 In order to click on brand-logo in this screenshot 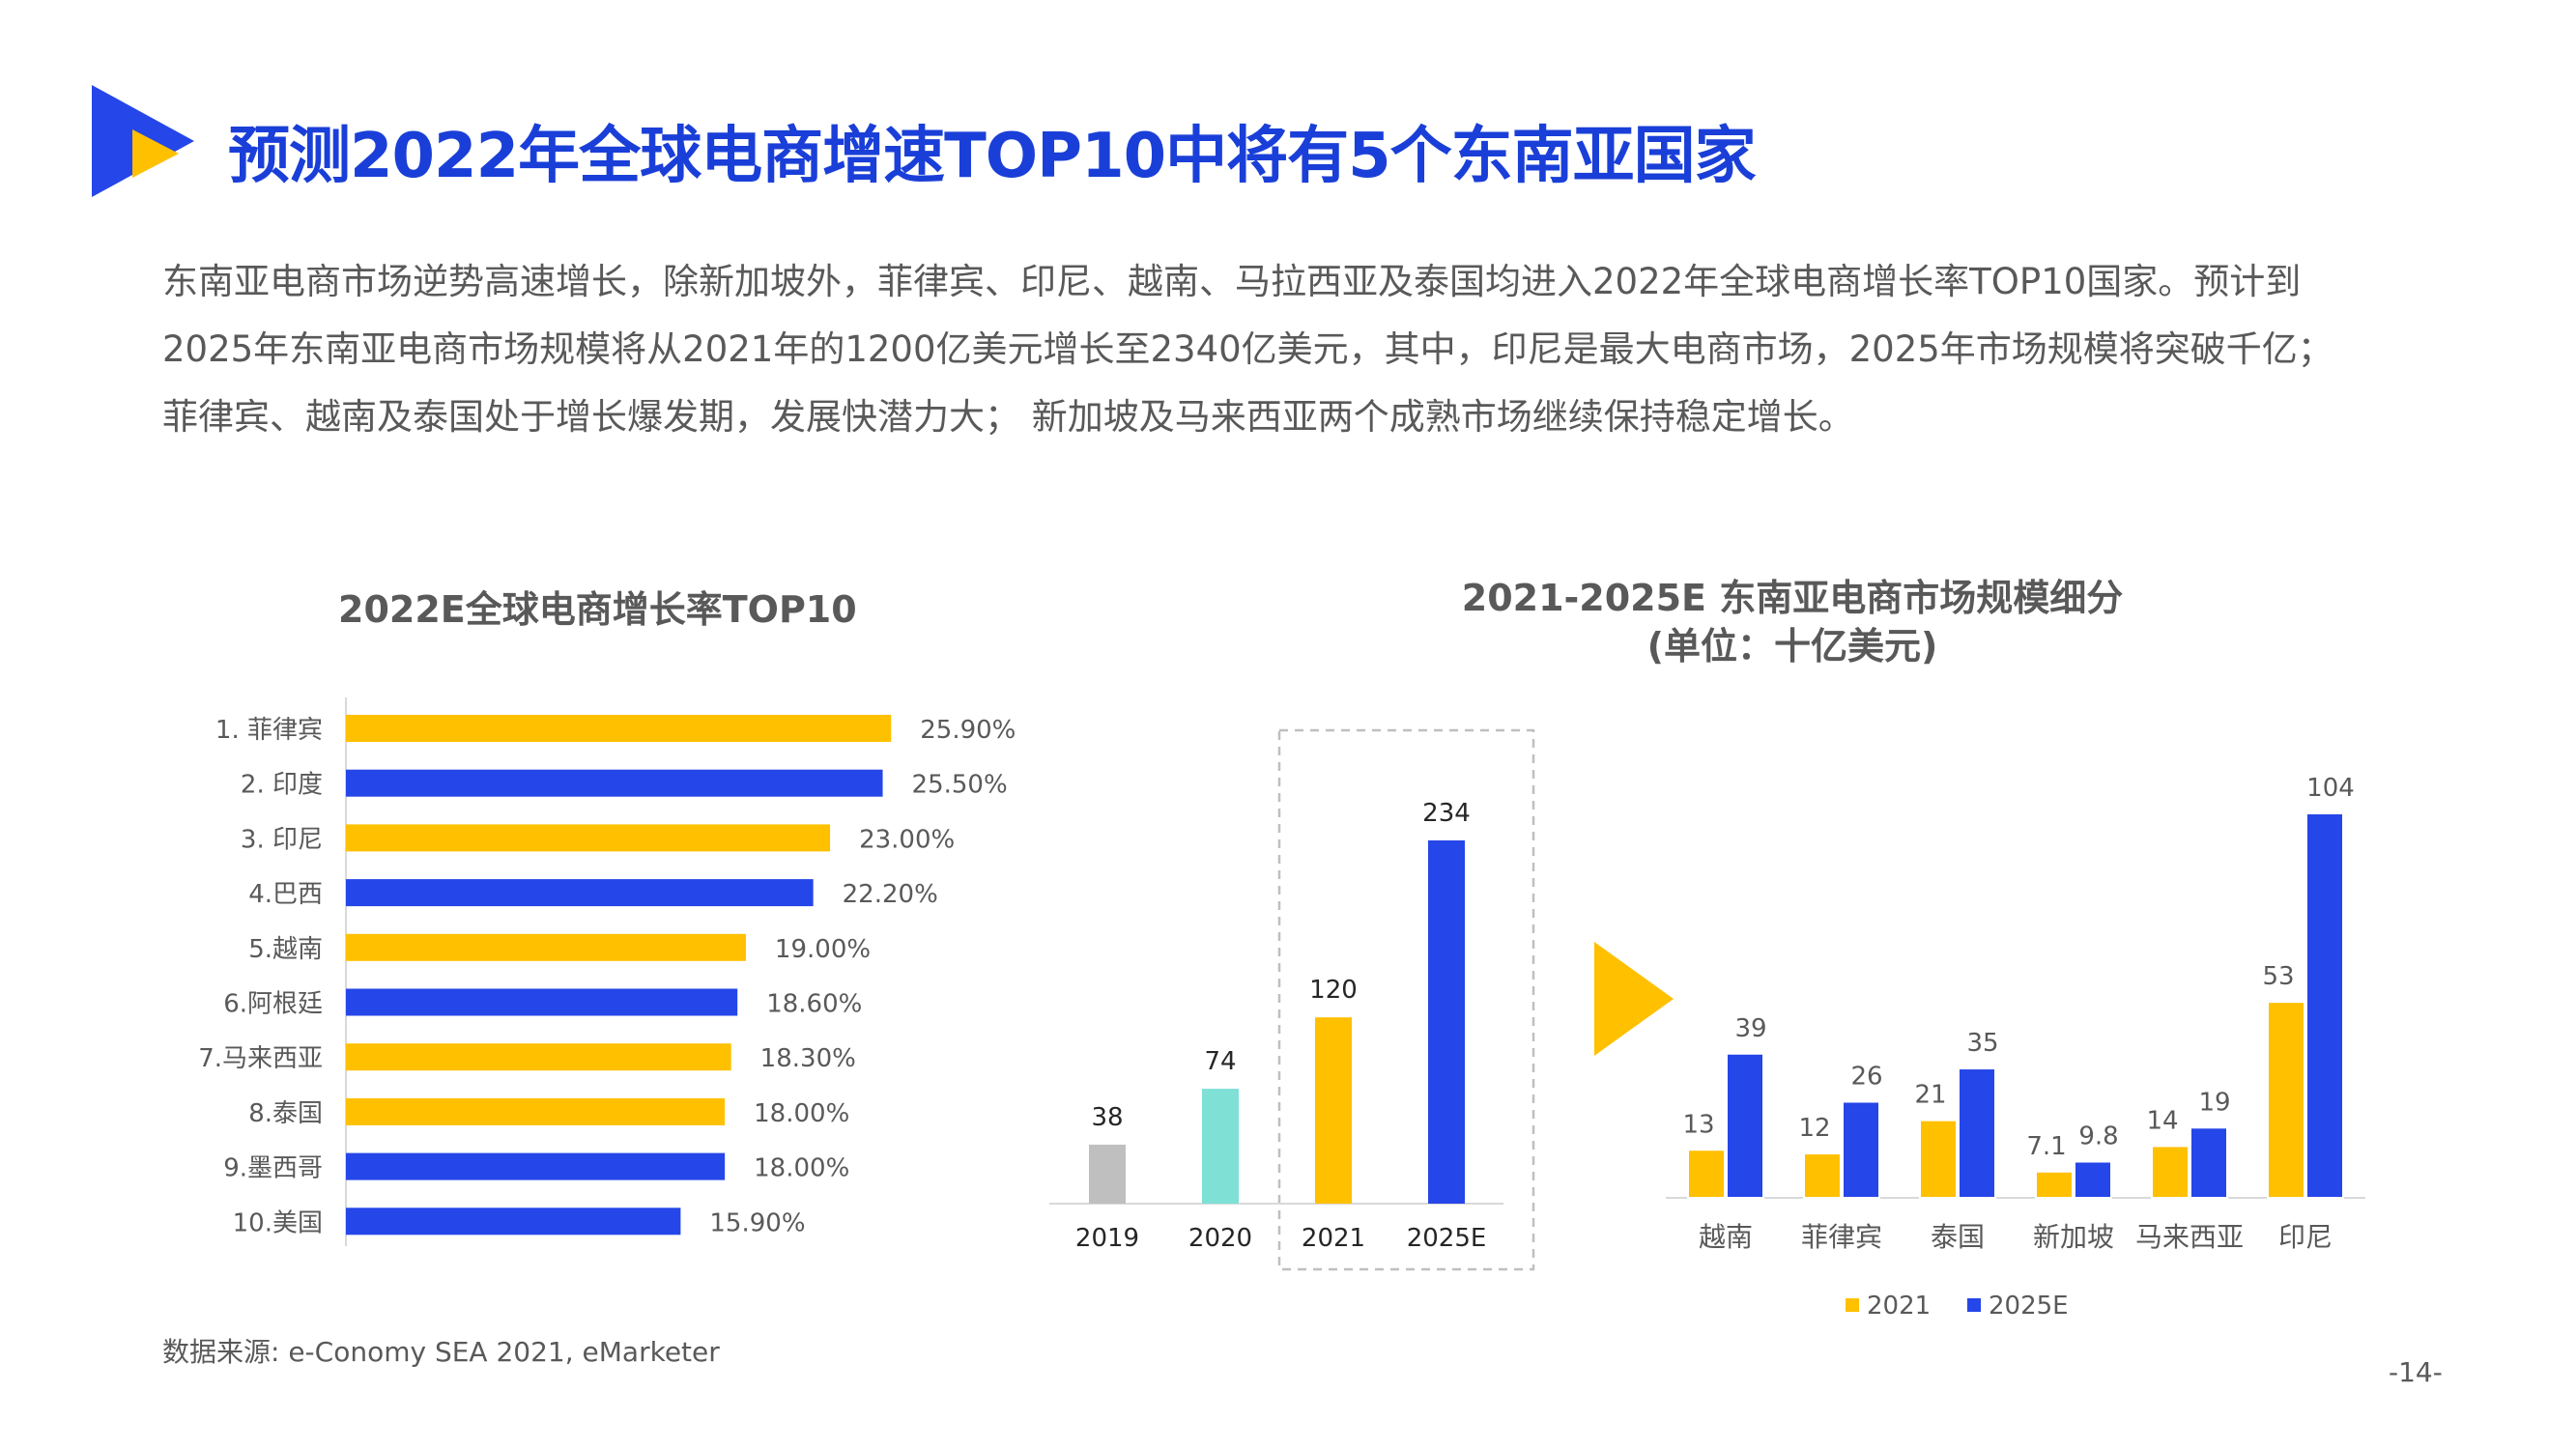, I will do `click(143, 141)`.